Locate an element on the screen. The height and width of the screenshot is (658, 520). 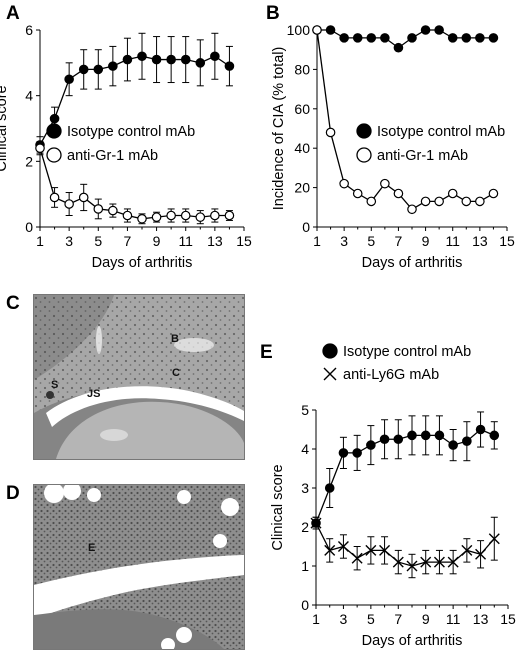
panel-letter-a: A is located at coordinates (13, 13).